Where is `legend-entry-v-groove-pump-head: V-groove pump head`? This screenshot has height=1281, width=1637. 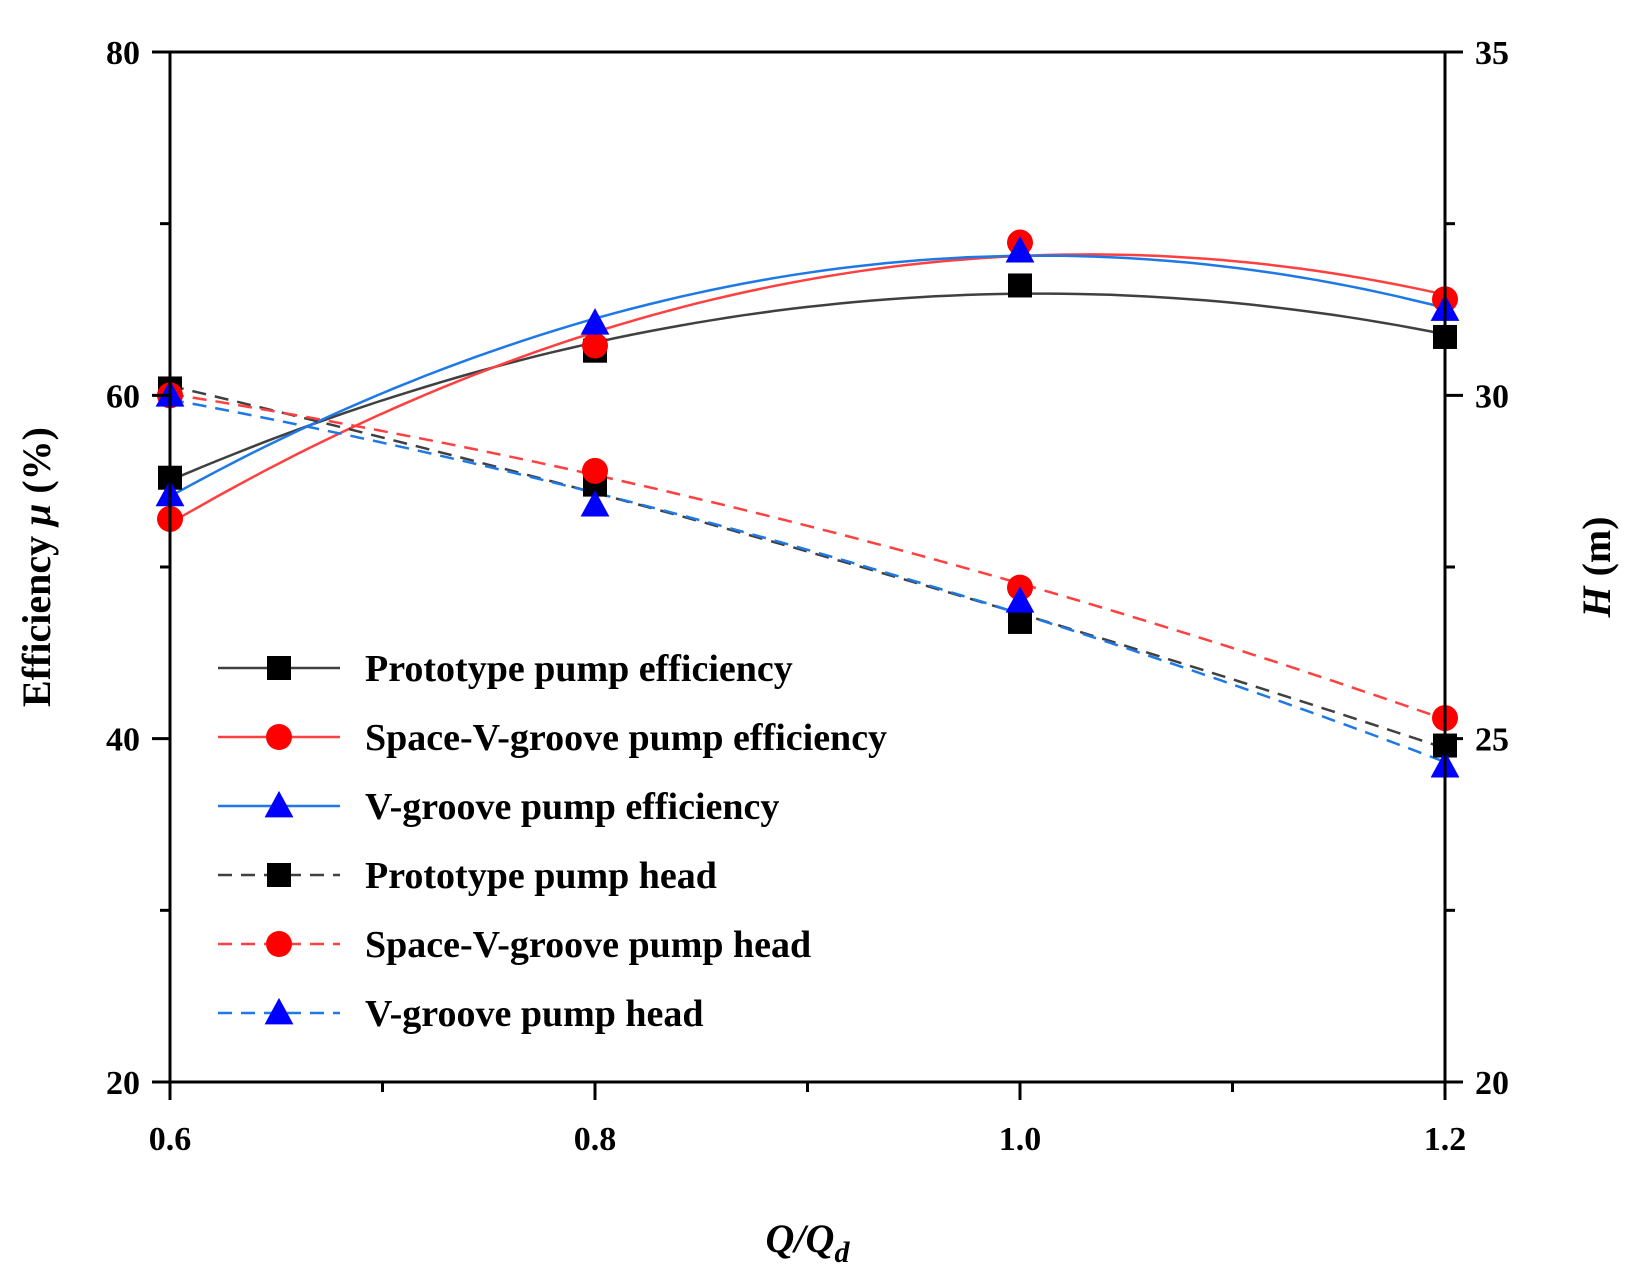
legend-entry-v-groove-pump-head: V-groove pump head is located at coordinates (461, 1014).